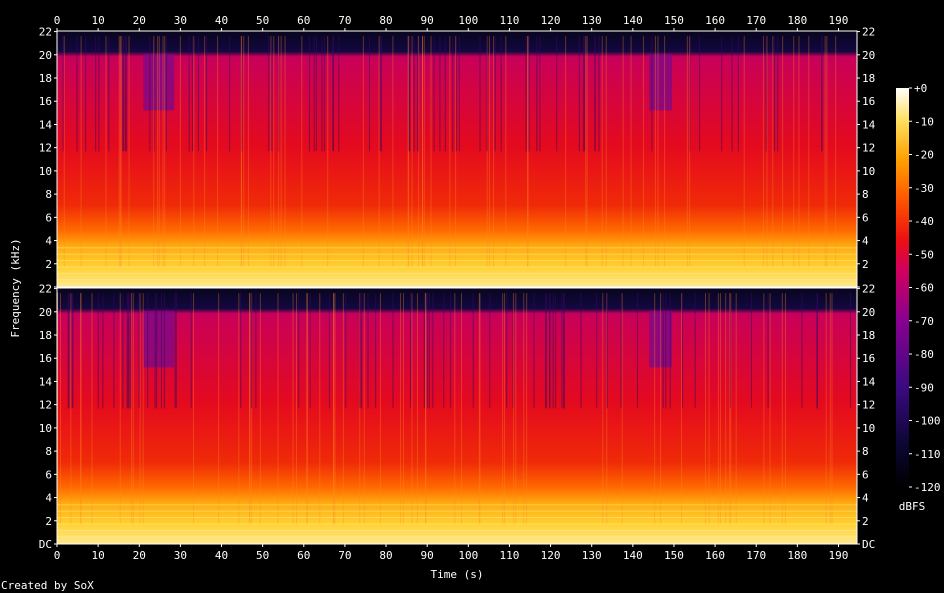 The image size is (944, 593). What do you see at coordinates (902, 287) in the screenshot?
I see `colorbar` at bounding box center [902, 287].